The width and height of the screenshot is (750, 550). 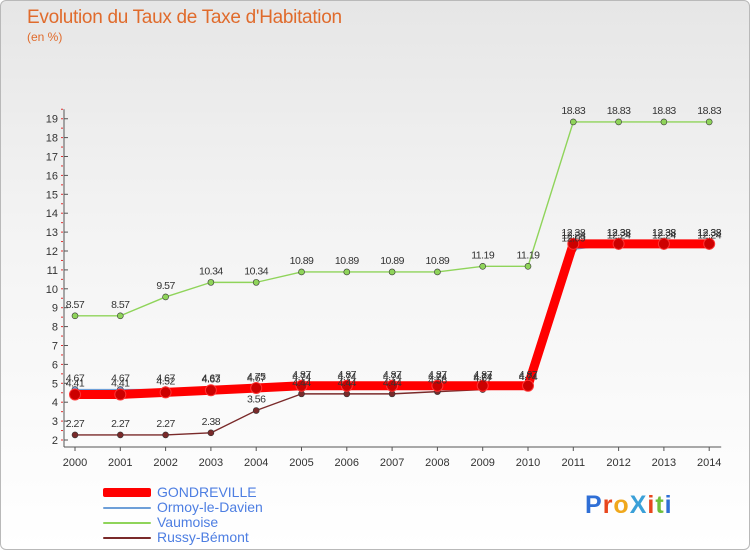 What do you see at coordinates (629, 505) in the screenshot?
I see `proxiti-logo: ProXiti` at bounding box center [629, 505].